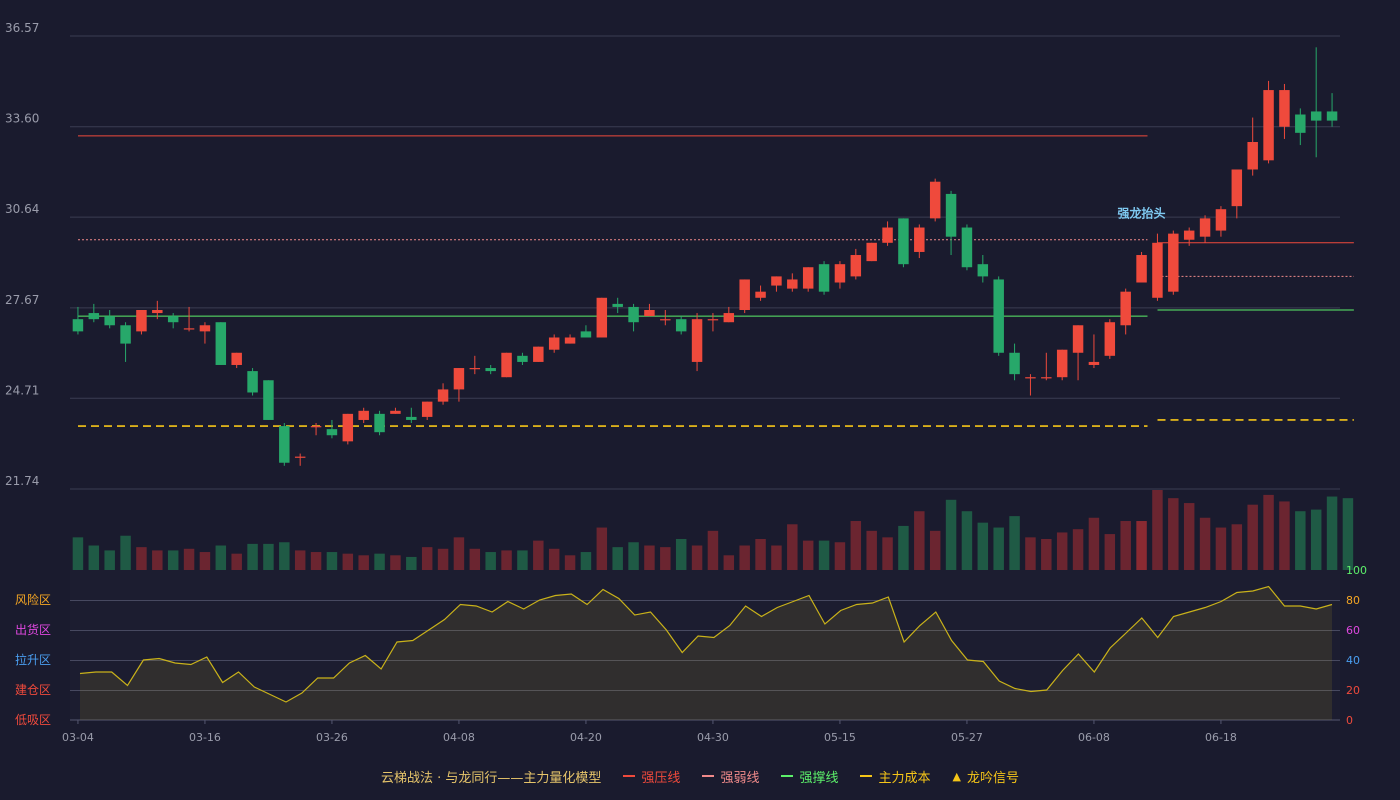 The image size is (1400, 800). Describe the element at coordinates (661, 778) in the screenshot. I see `legend-label: 强压线` at that location.